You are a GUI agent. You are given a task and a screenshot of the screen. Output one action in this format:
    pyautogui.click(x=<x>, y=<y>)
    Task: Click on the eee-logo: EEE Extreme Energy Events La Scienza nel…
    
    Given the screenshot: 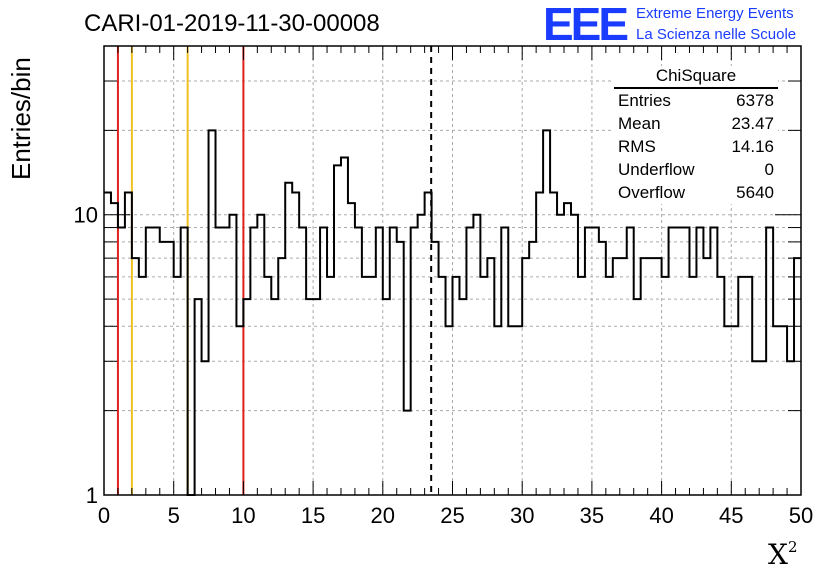 What is the action you would take?
    pyautogui.click(x=669, y=24)
    